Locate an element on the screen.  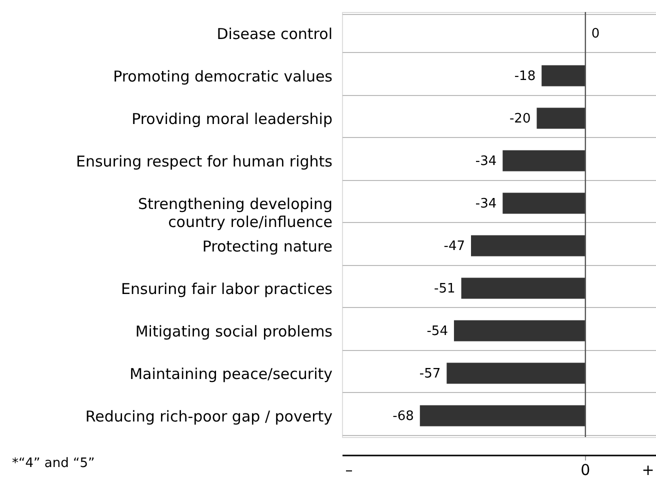
data-label: -57 is located at coordinates (430, 374).